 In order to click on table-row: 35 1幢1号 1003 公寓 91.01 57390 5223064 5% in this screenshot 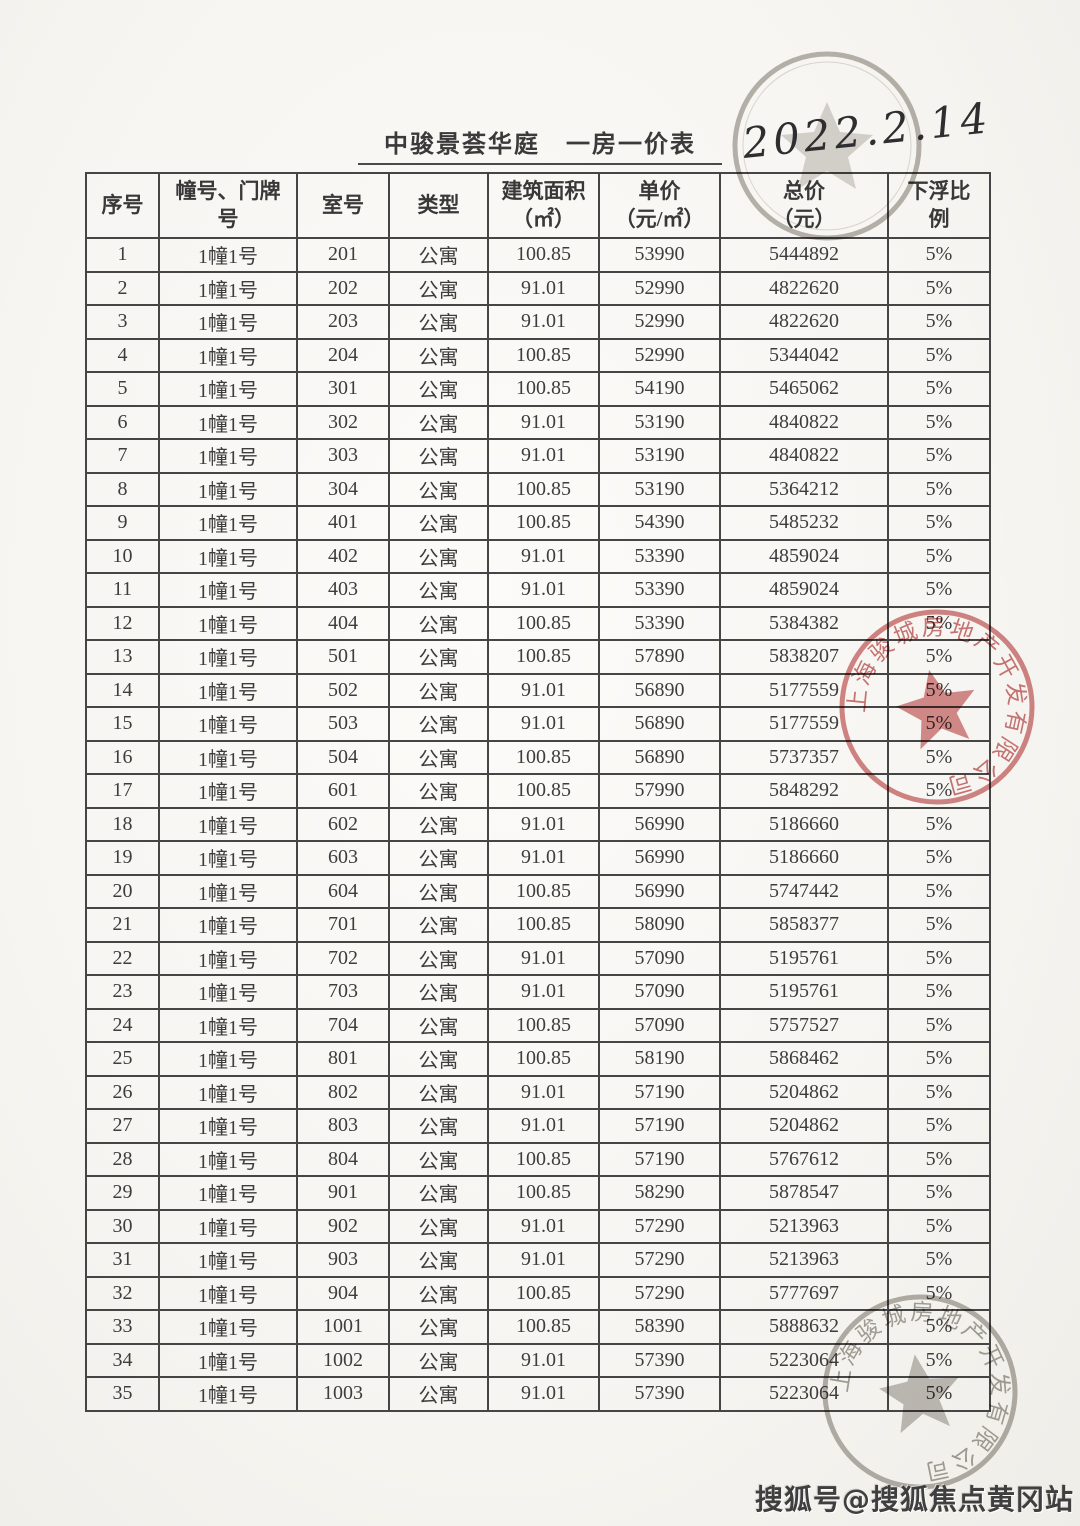, I will do `click(538, 1394)`.